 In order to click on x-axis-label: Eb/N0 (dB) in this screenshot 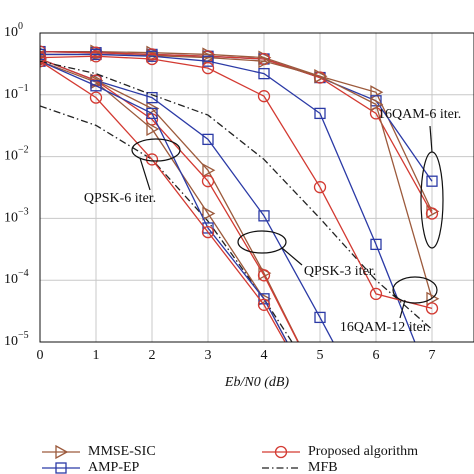, I will do `click(256, 382)`.